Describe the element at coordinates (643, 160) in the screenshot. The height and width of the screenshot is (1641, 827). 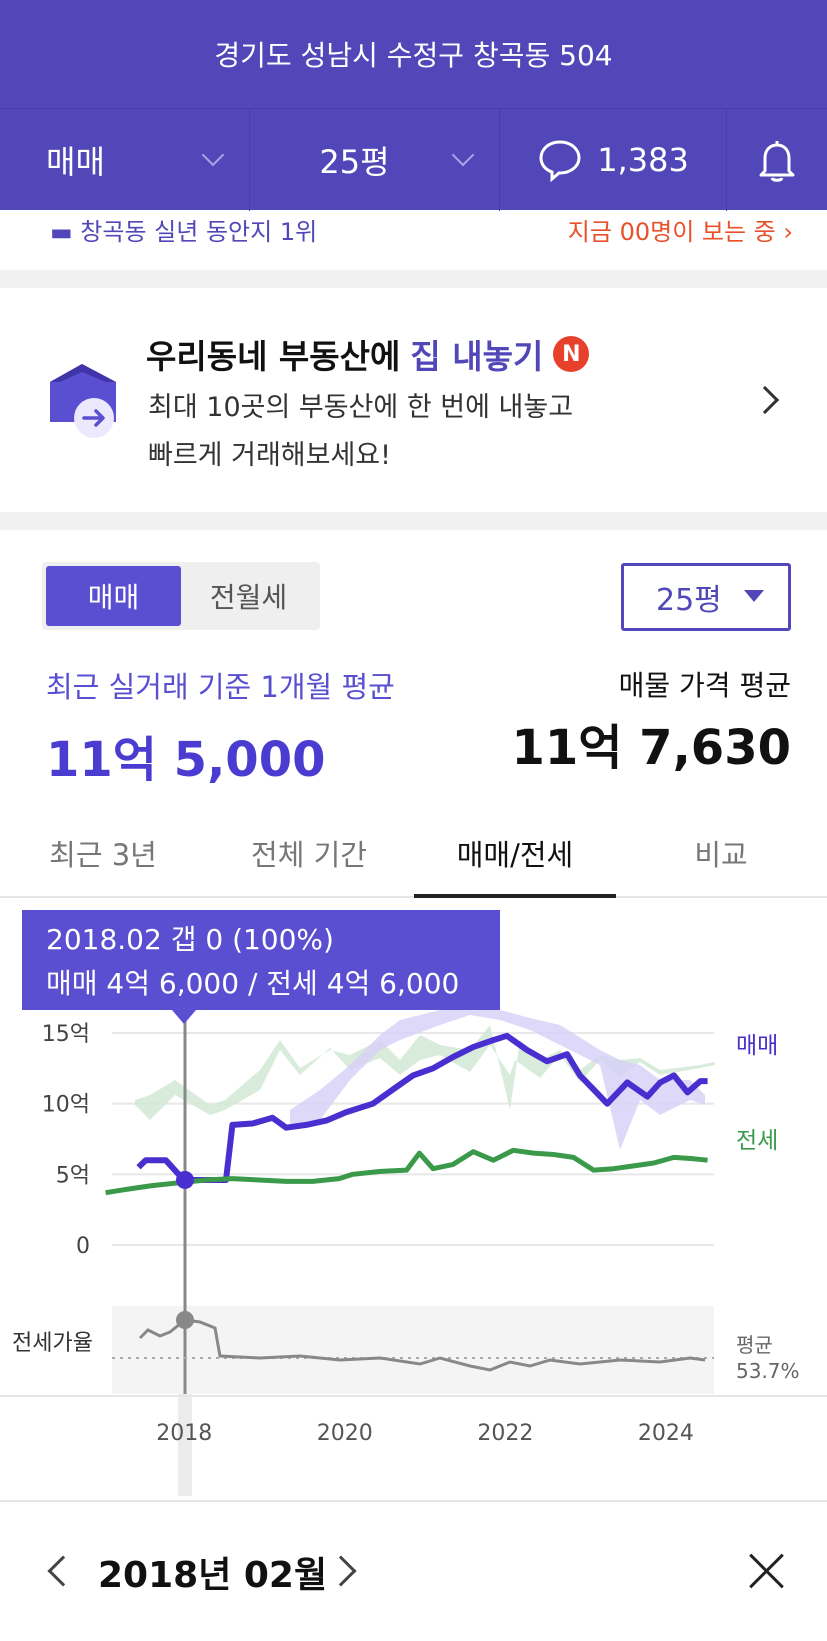
I see `comment-count: 1,383` at that location.